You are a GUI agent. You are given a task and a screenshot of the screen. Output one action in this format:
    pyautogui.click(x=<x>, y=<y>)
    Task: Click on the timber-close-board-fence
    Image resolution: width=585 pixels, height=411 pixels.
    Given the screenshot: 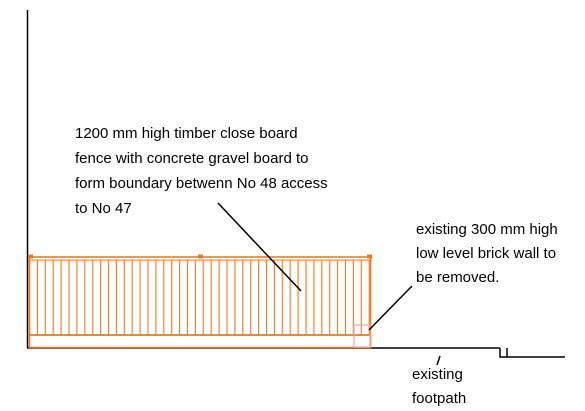 What is the action you would take?
    pyautogui.click(x=200, y=301)
    